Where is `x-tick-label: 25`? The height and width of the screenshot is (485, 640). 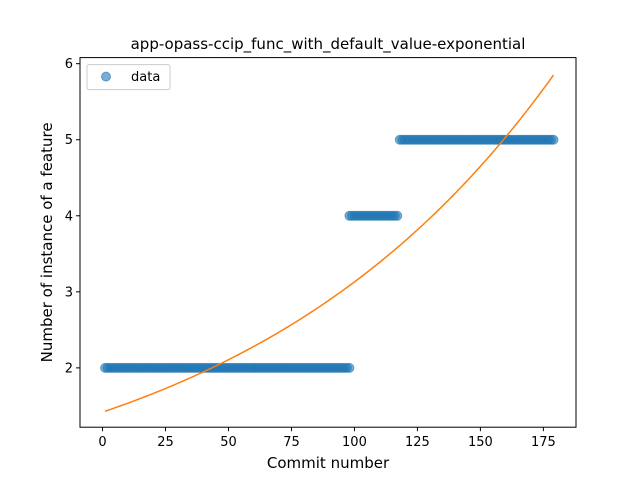 x-tick-label: 25 is located at coordinates (165, 442).